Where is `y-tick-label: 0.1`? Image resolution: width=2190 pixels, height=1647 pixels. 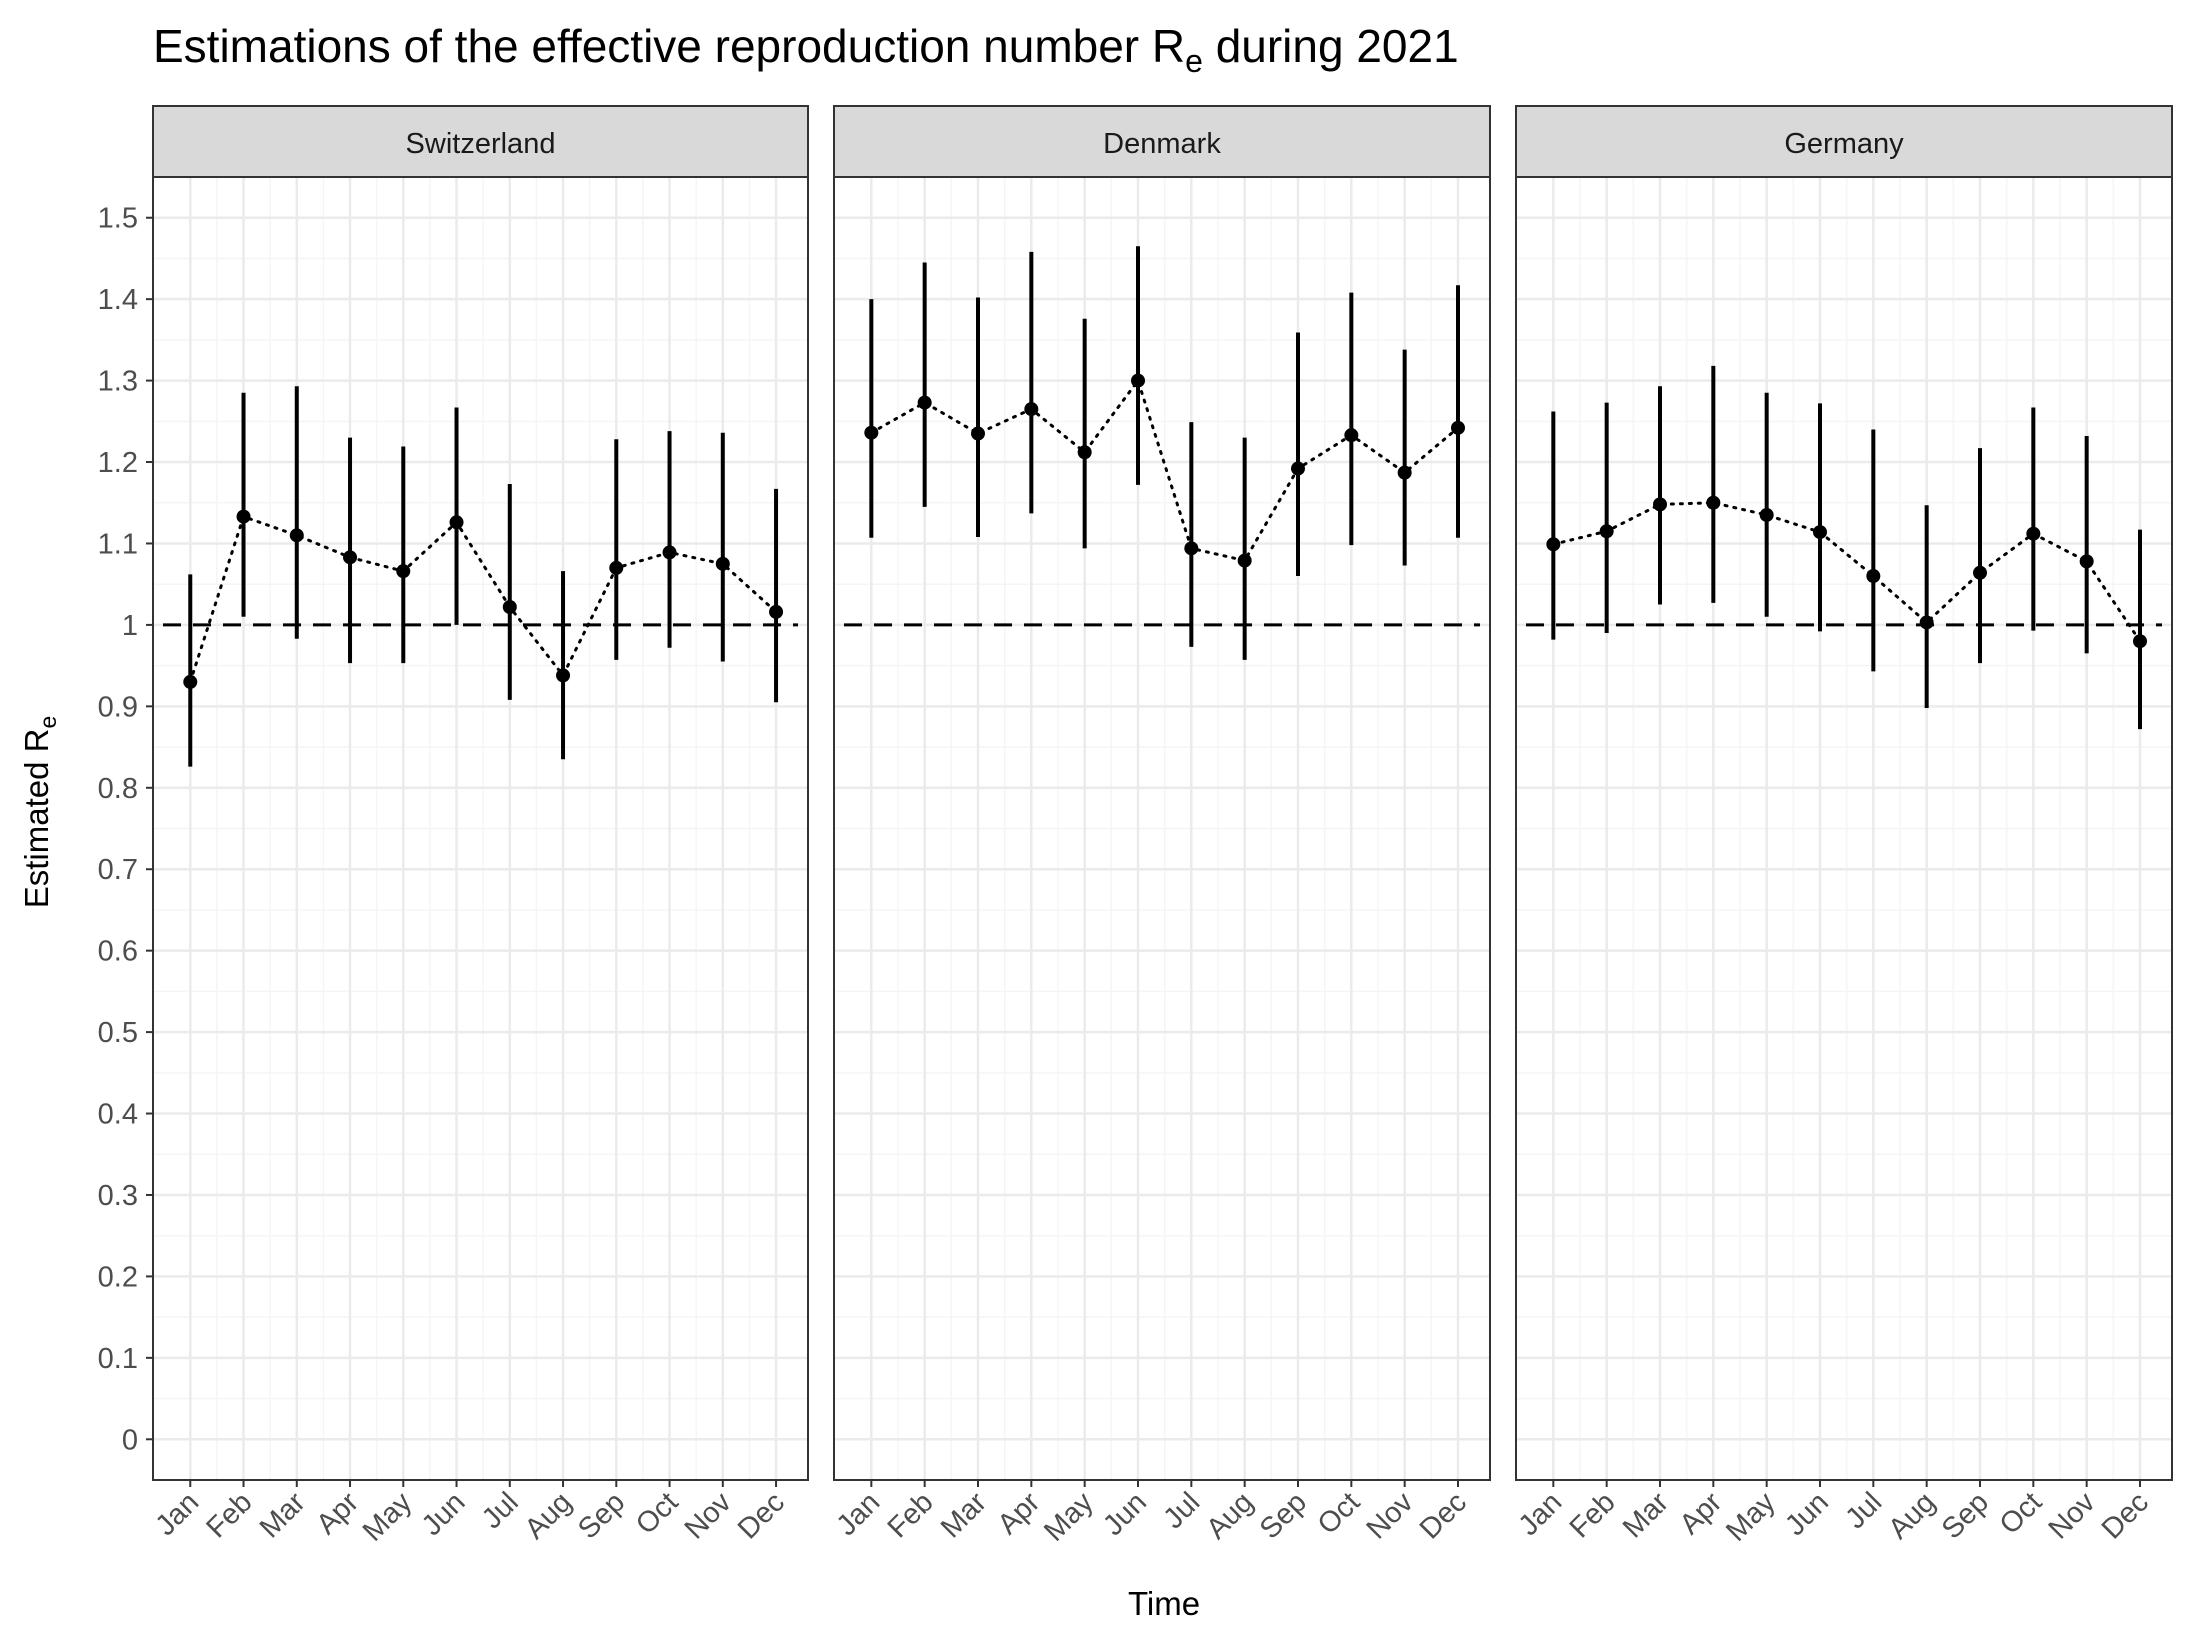
y-tick-label: 0.1 is located at coordinates (118, 1359).